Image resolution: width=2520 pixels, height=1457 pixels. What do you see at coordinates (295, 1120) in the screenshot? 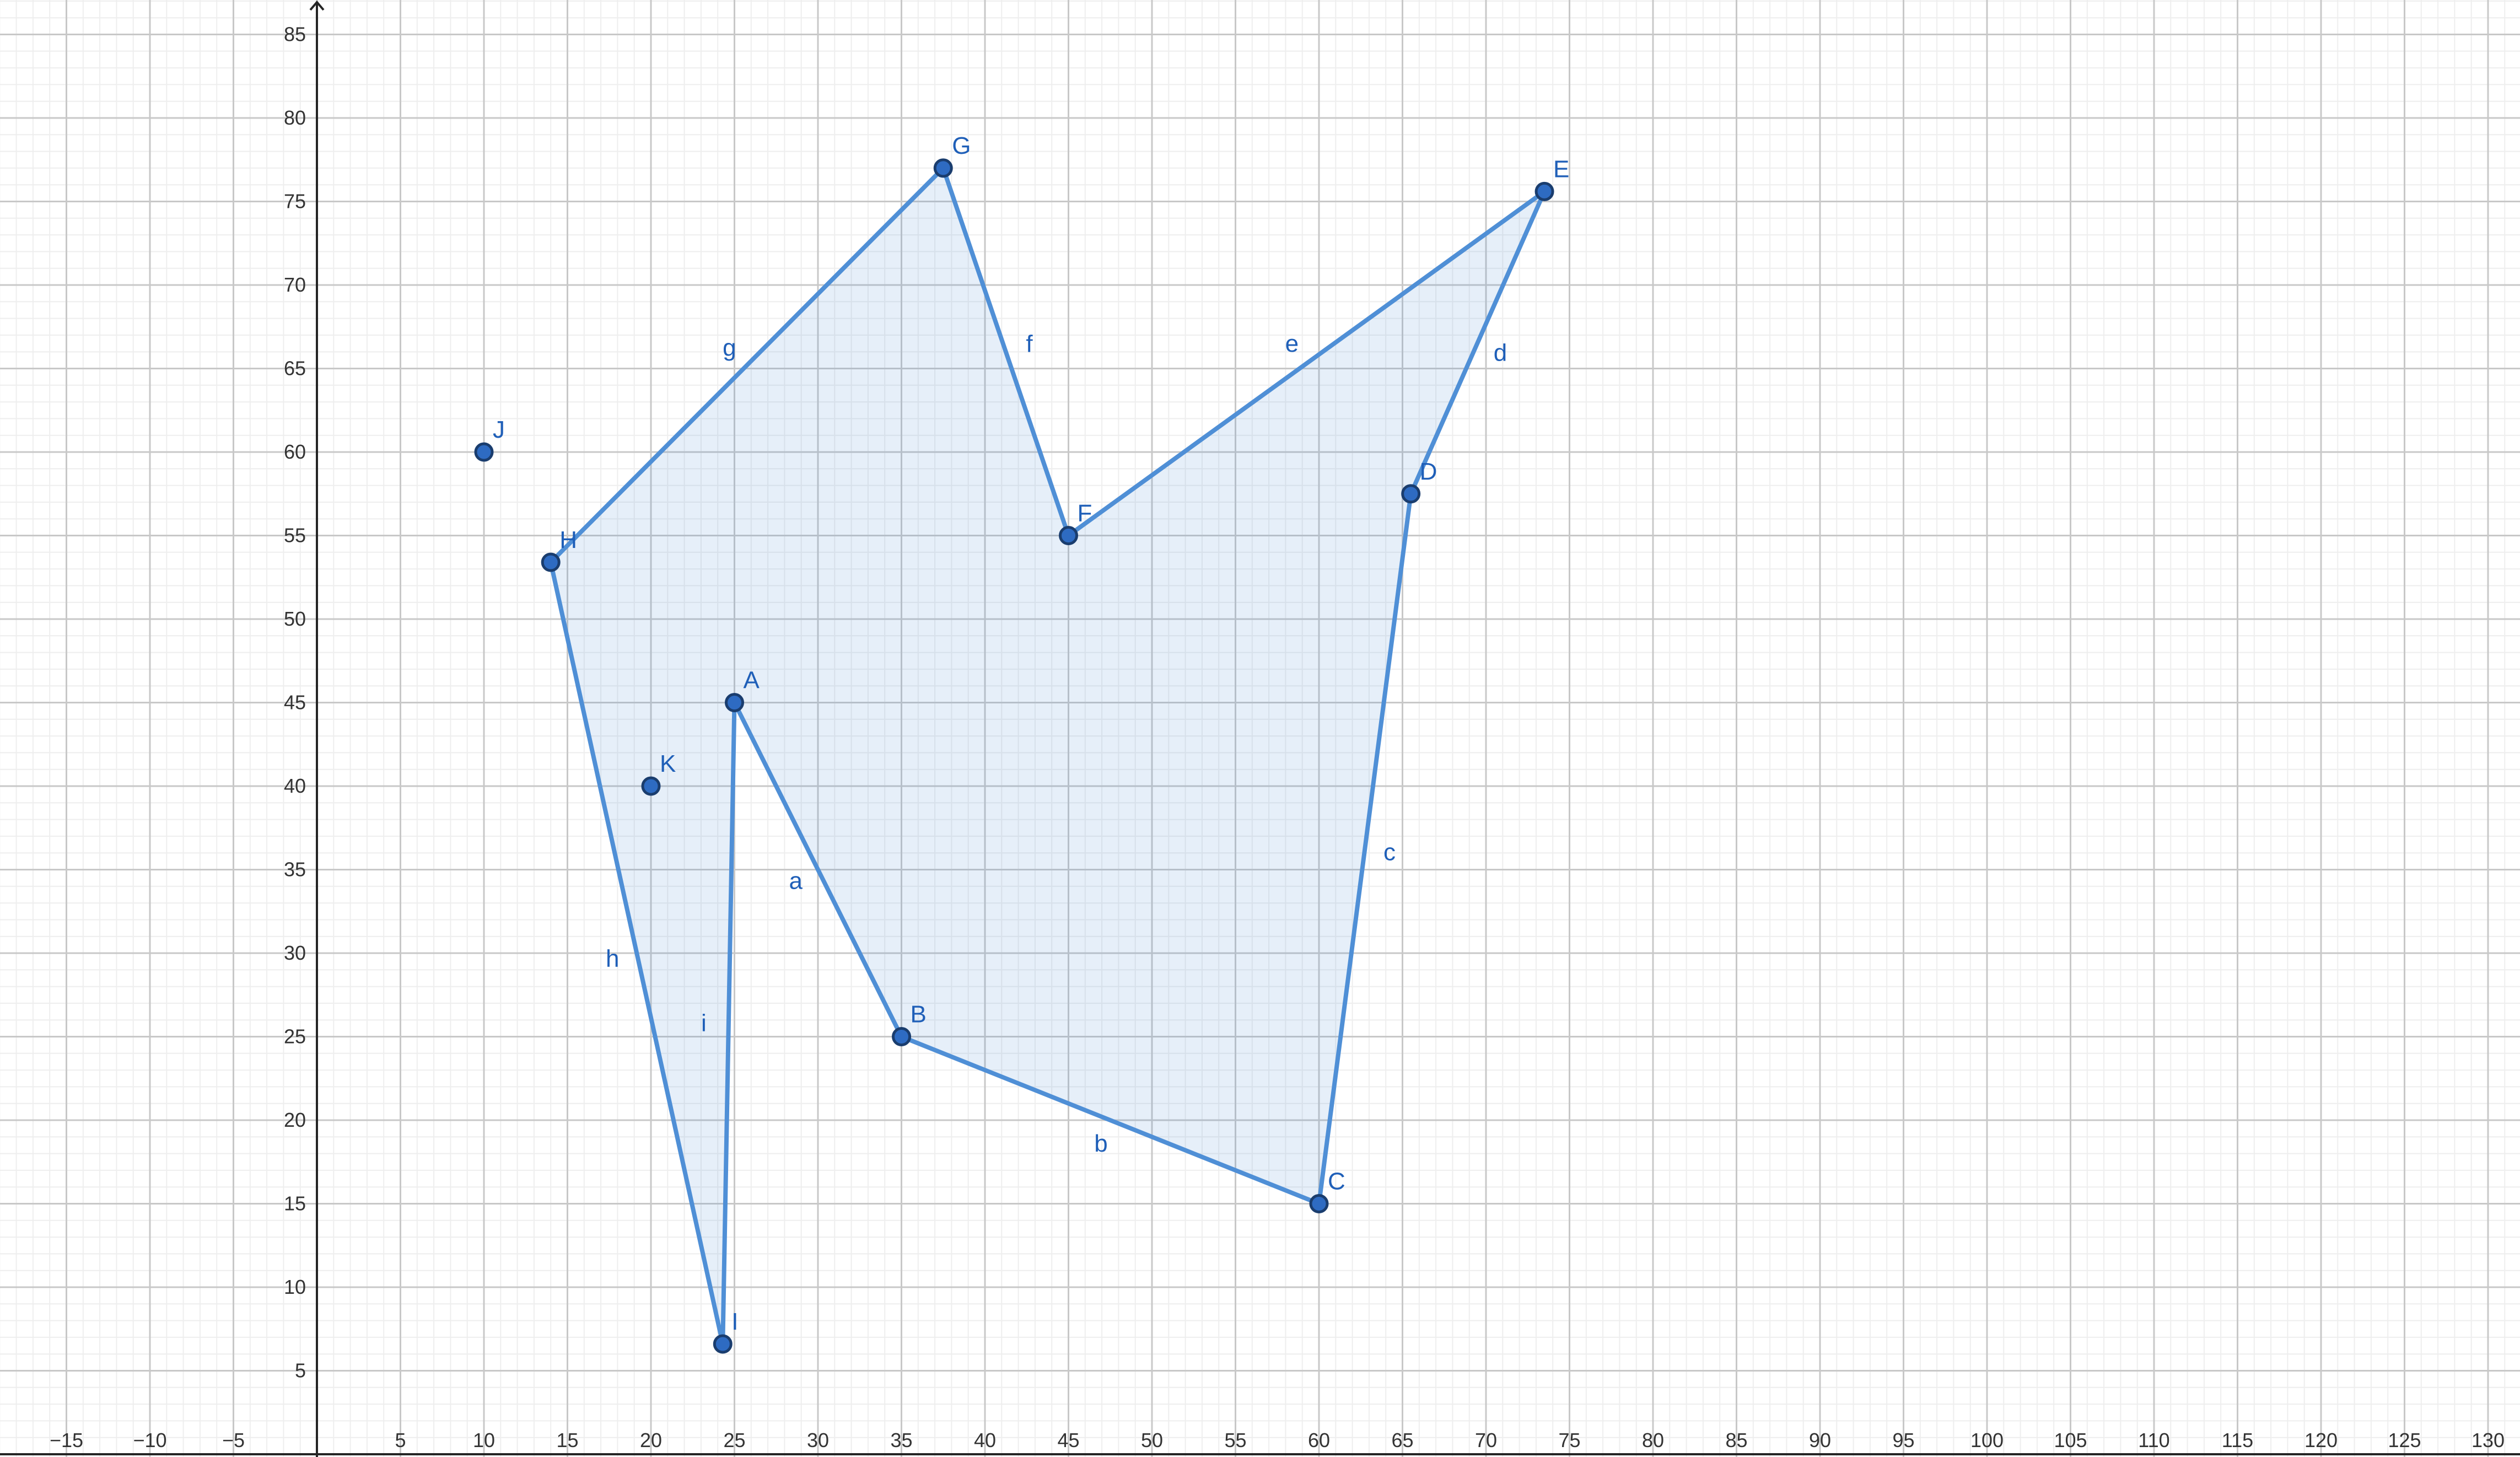
I see `y-tick-label: 20` at bounding box center [295, 1120].